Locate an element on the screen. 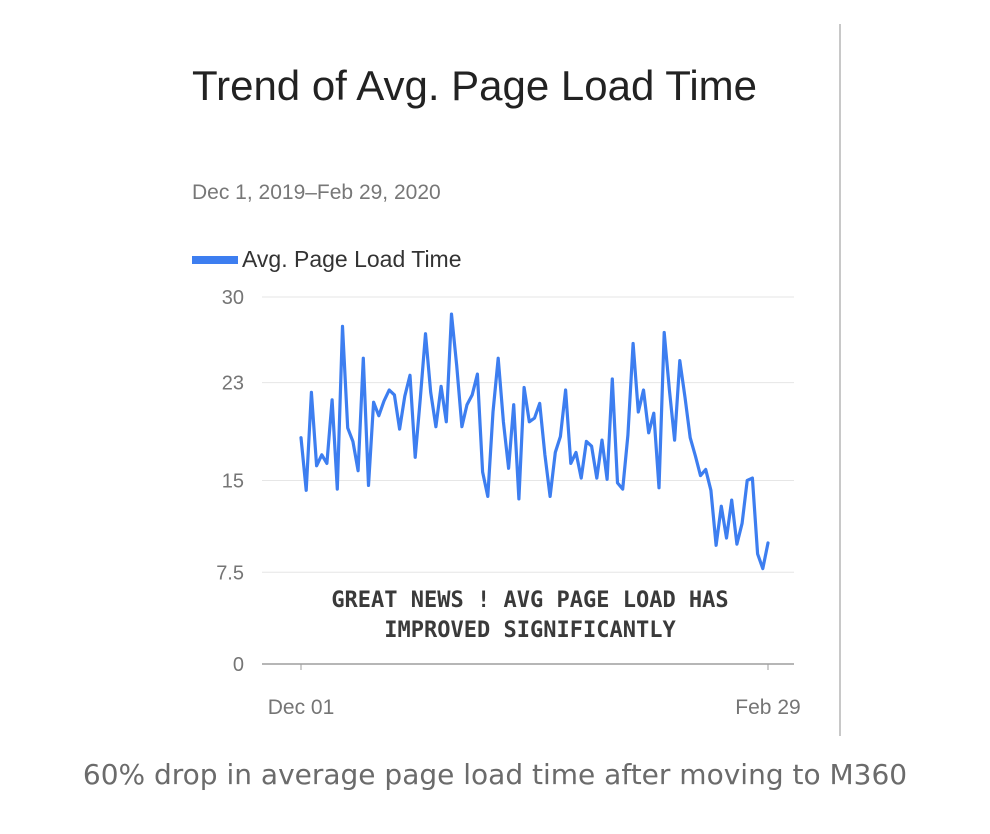 The image size is (990, 834). x-tick-label: Dec 01 is located at coordinates (301, 707).